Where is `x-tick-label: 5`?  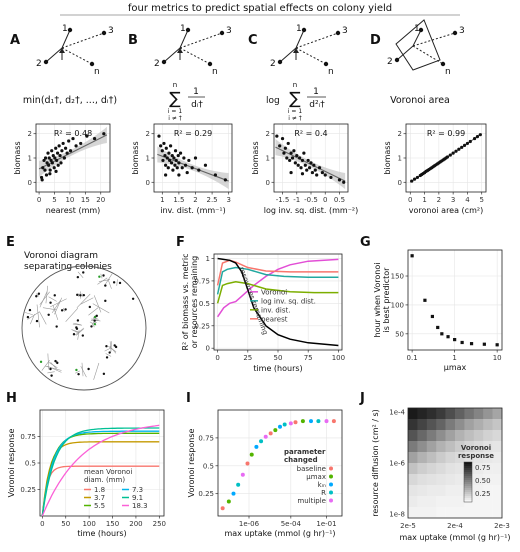
x-tick-label: 5 is located at coordinates (481, 200).